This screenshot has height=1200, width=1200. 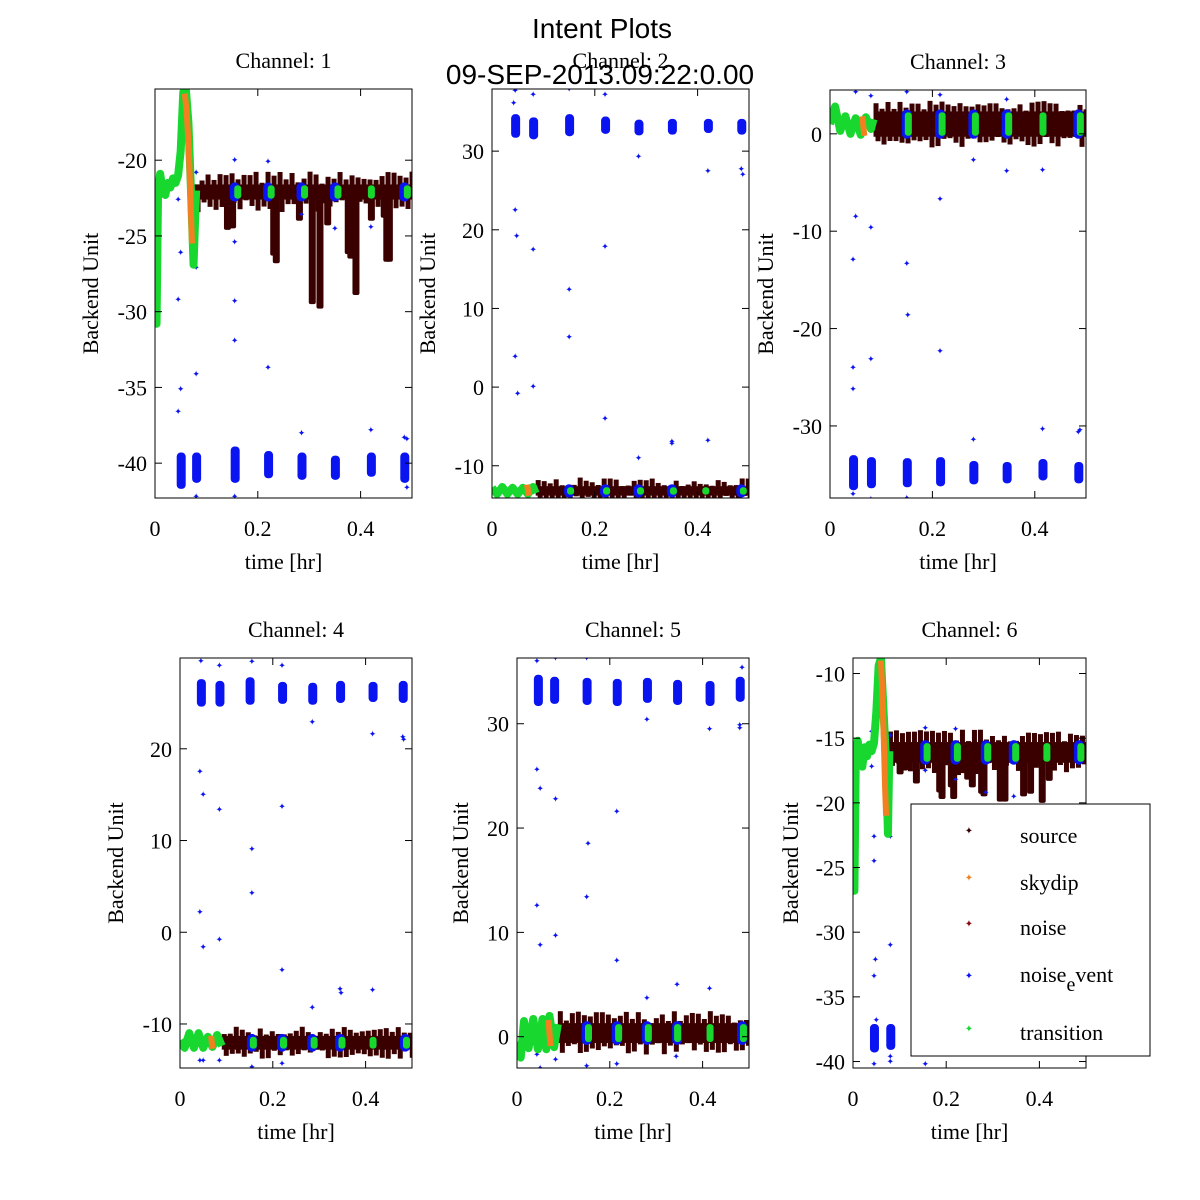 I want to click on plot-area: ✦✦✦✦✦✦✦✦✦✦✦✦✦✦✦✦✦✦✦✦✦✦✦✦✦, so click(x=958, y=292).